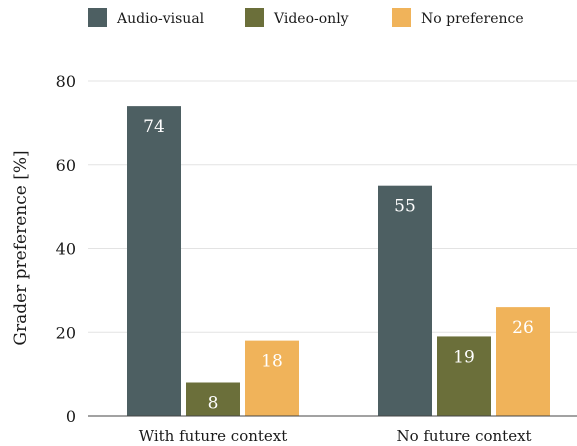 This screenshot has width=577, height=446. I want to click on y-tick-label-20: 20, so click(66, 332).